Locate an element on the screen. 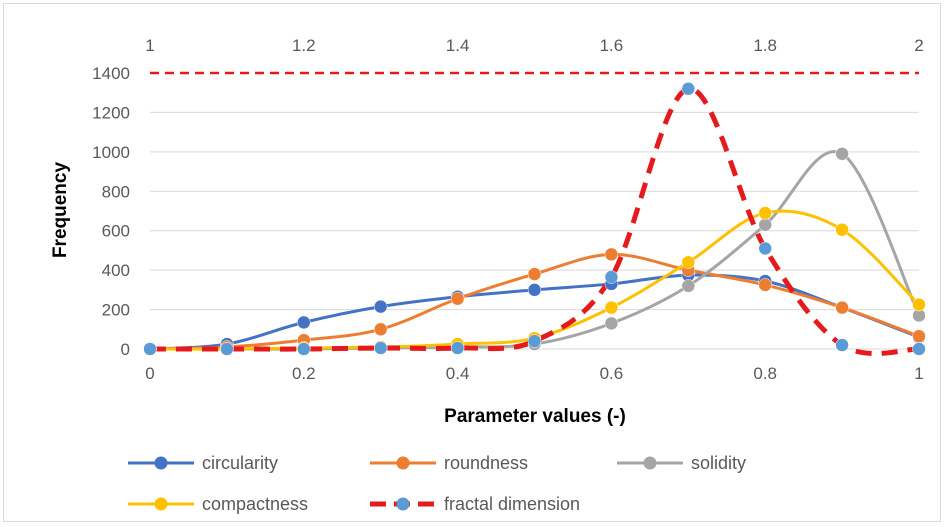  y-tick-label: 0 is located at coordinates (125, 349).